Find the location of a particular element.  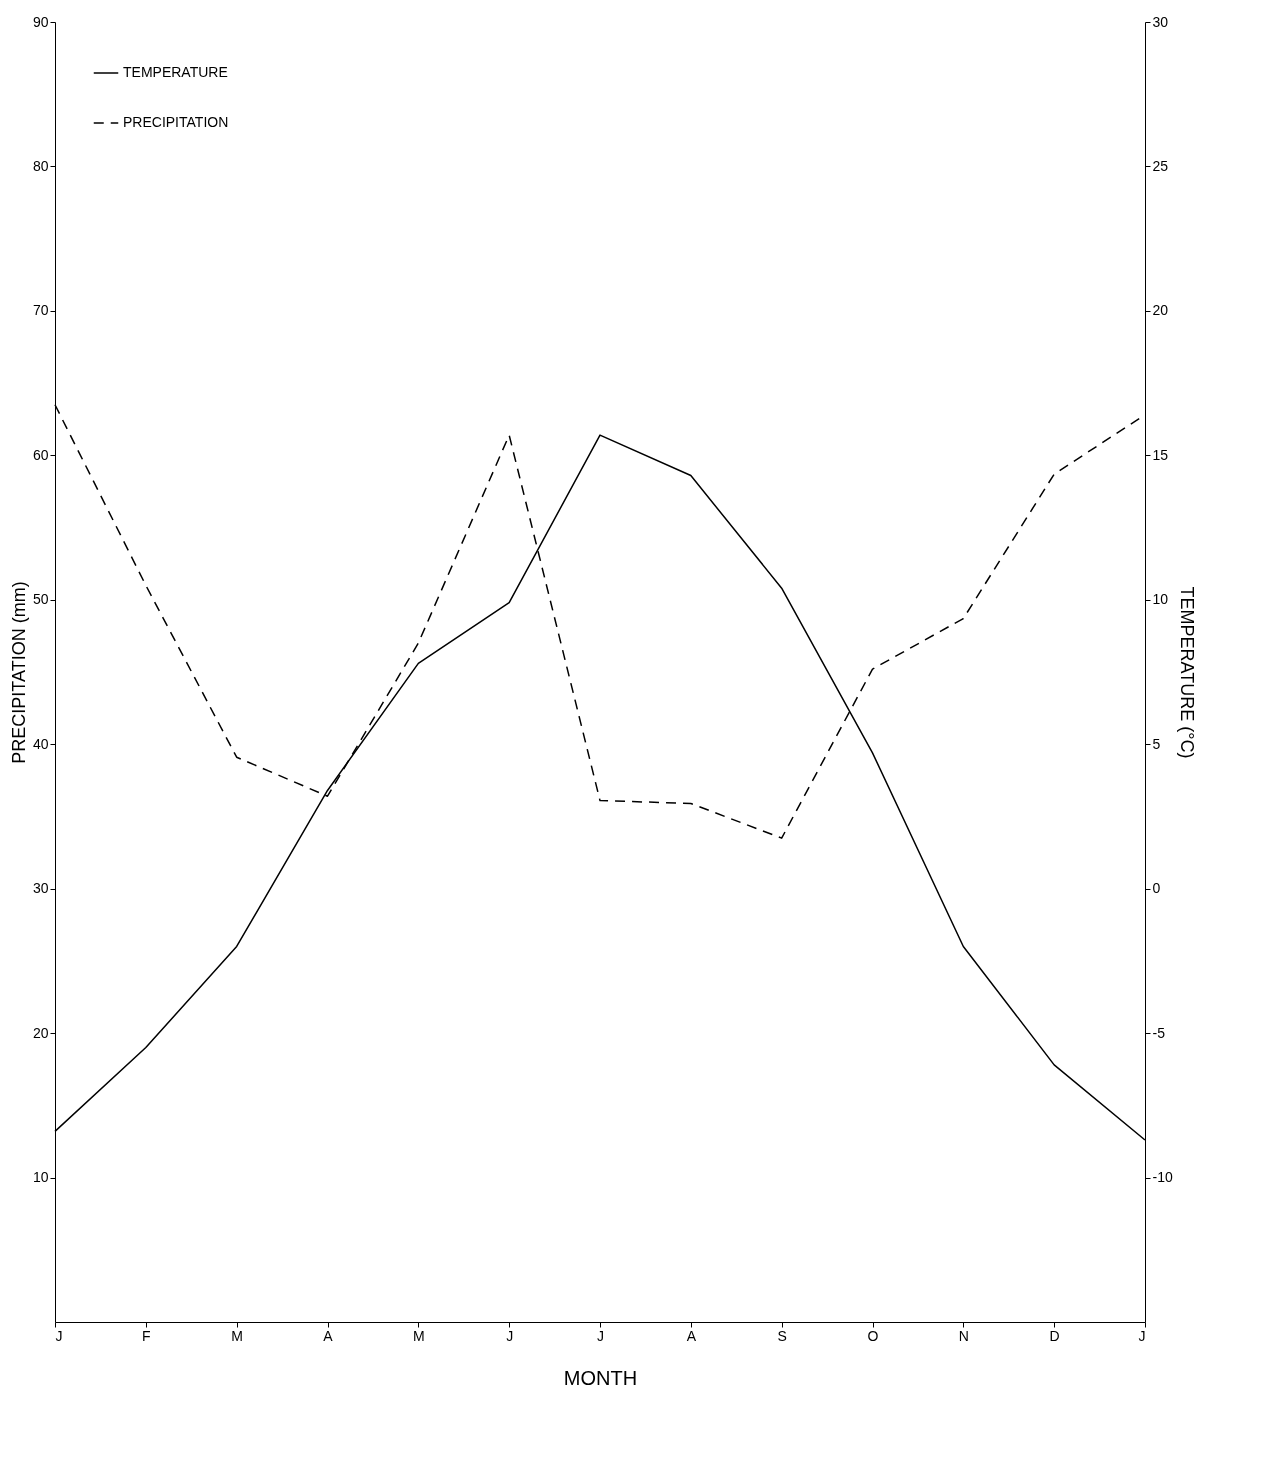

y-tick-label: 30 is located at coordinates (40, 888).